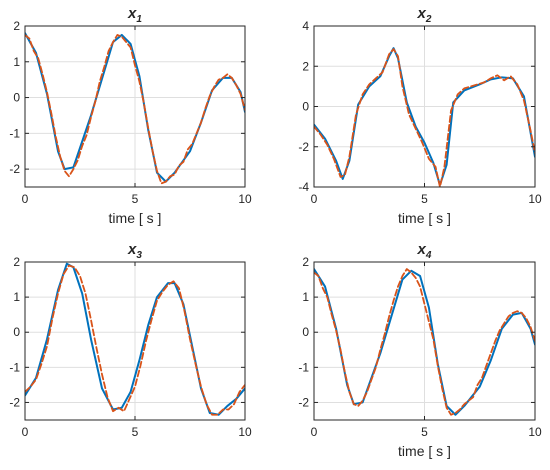  What do you see at coordinates (139, 255) in the screenshot?
I see `panel-title-subscript: 3` at bounding box center [139, 255].